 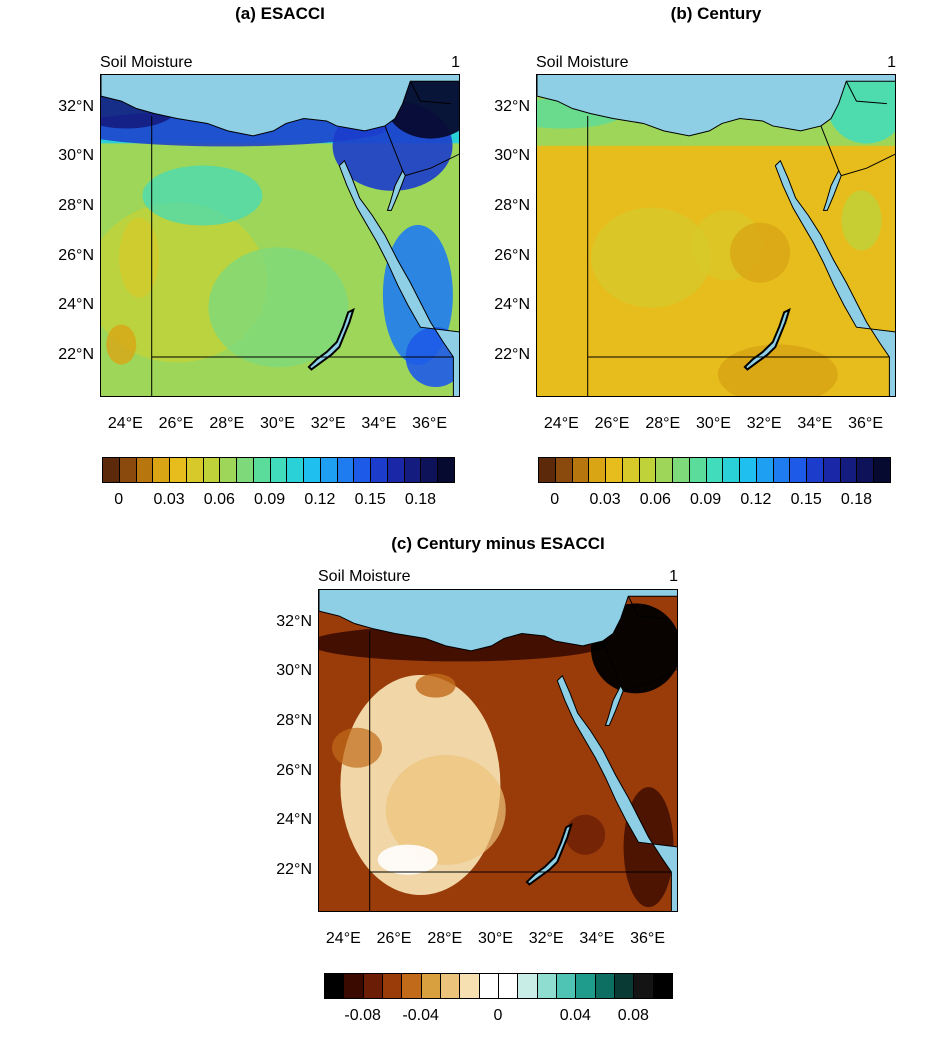 I want to click on panel-title: (b) Century, so click(x=716, y=13).